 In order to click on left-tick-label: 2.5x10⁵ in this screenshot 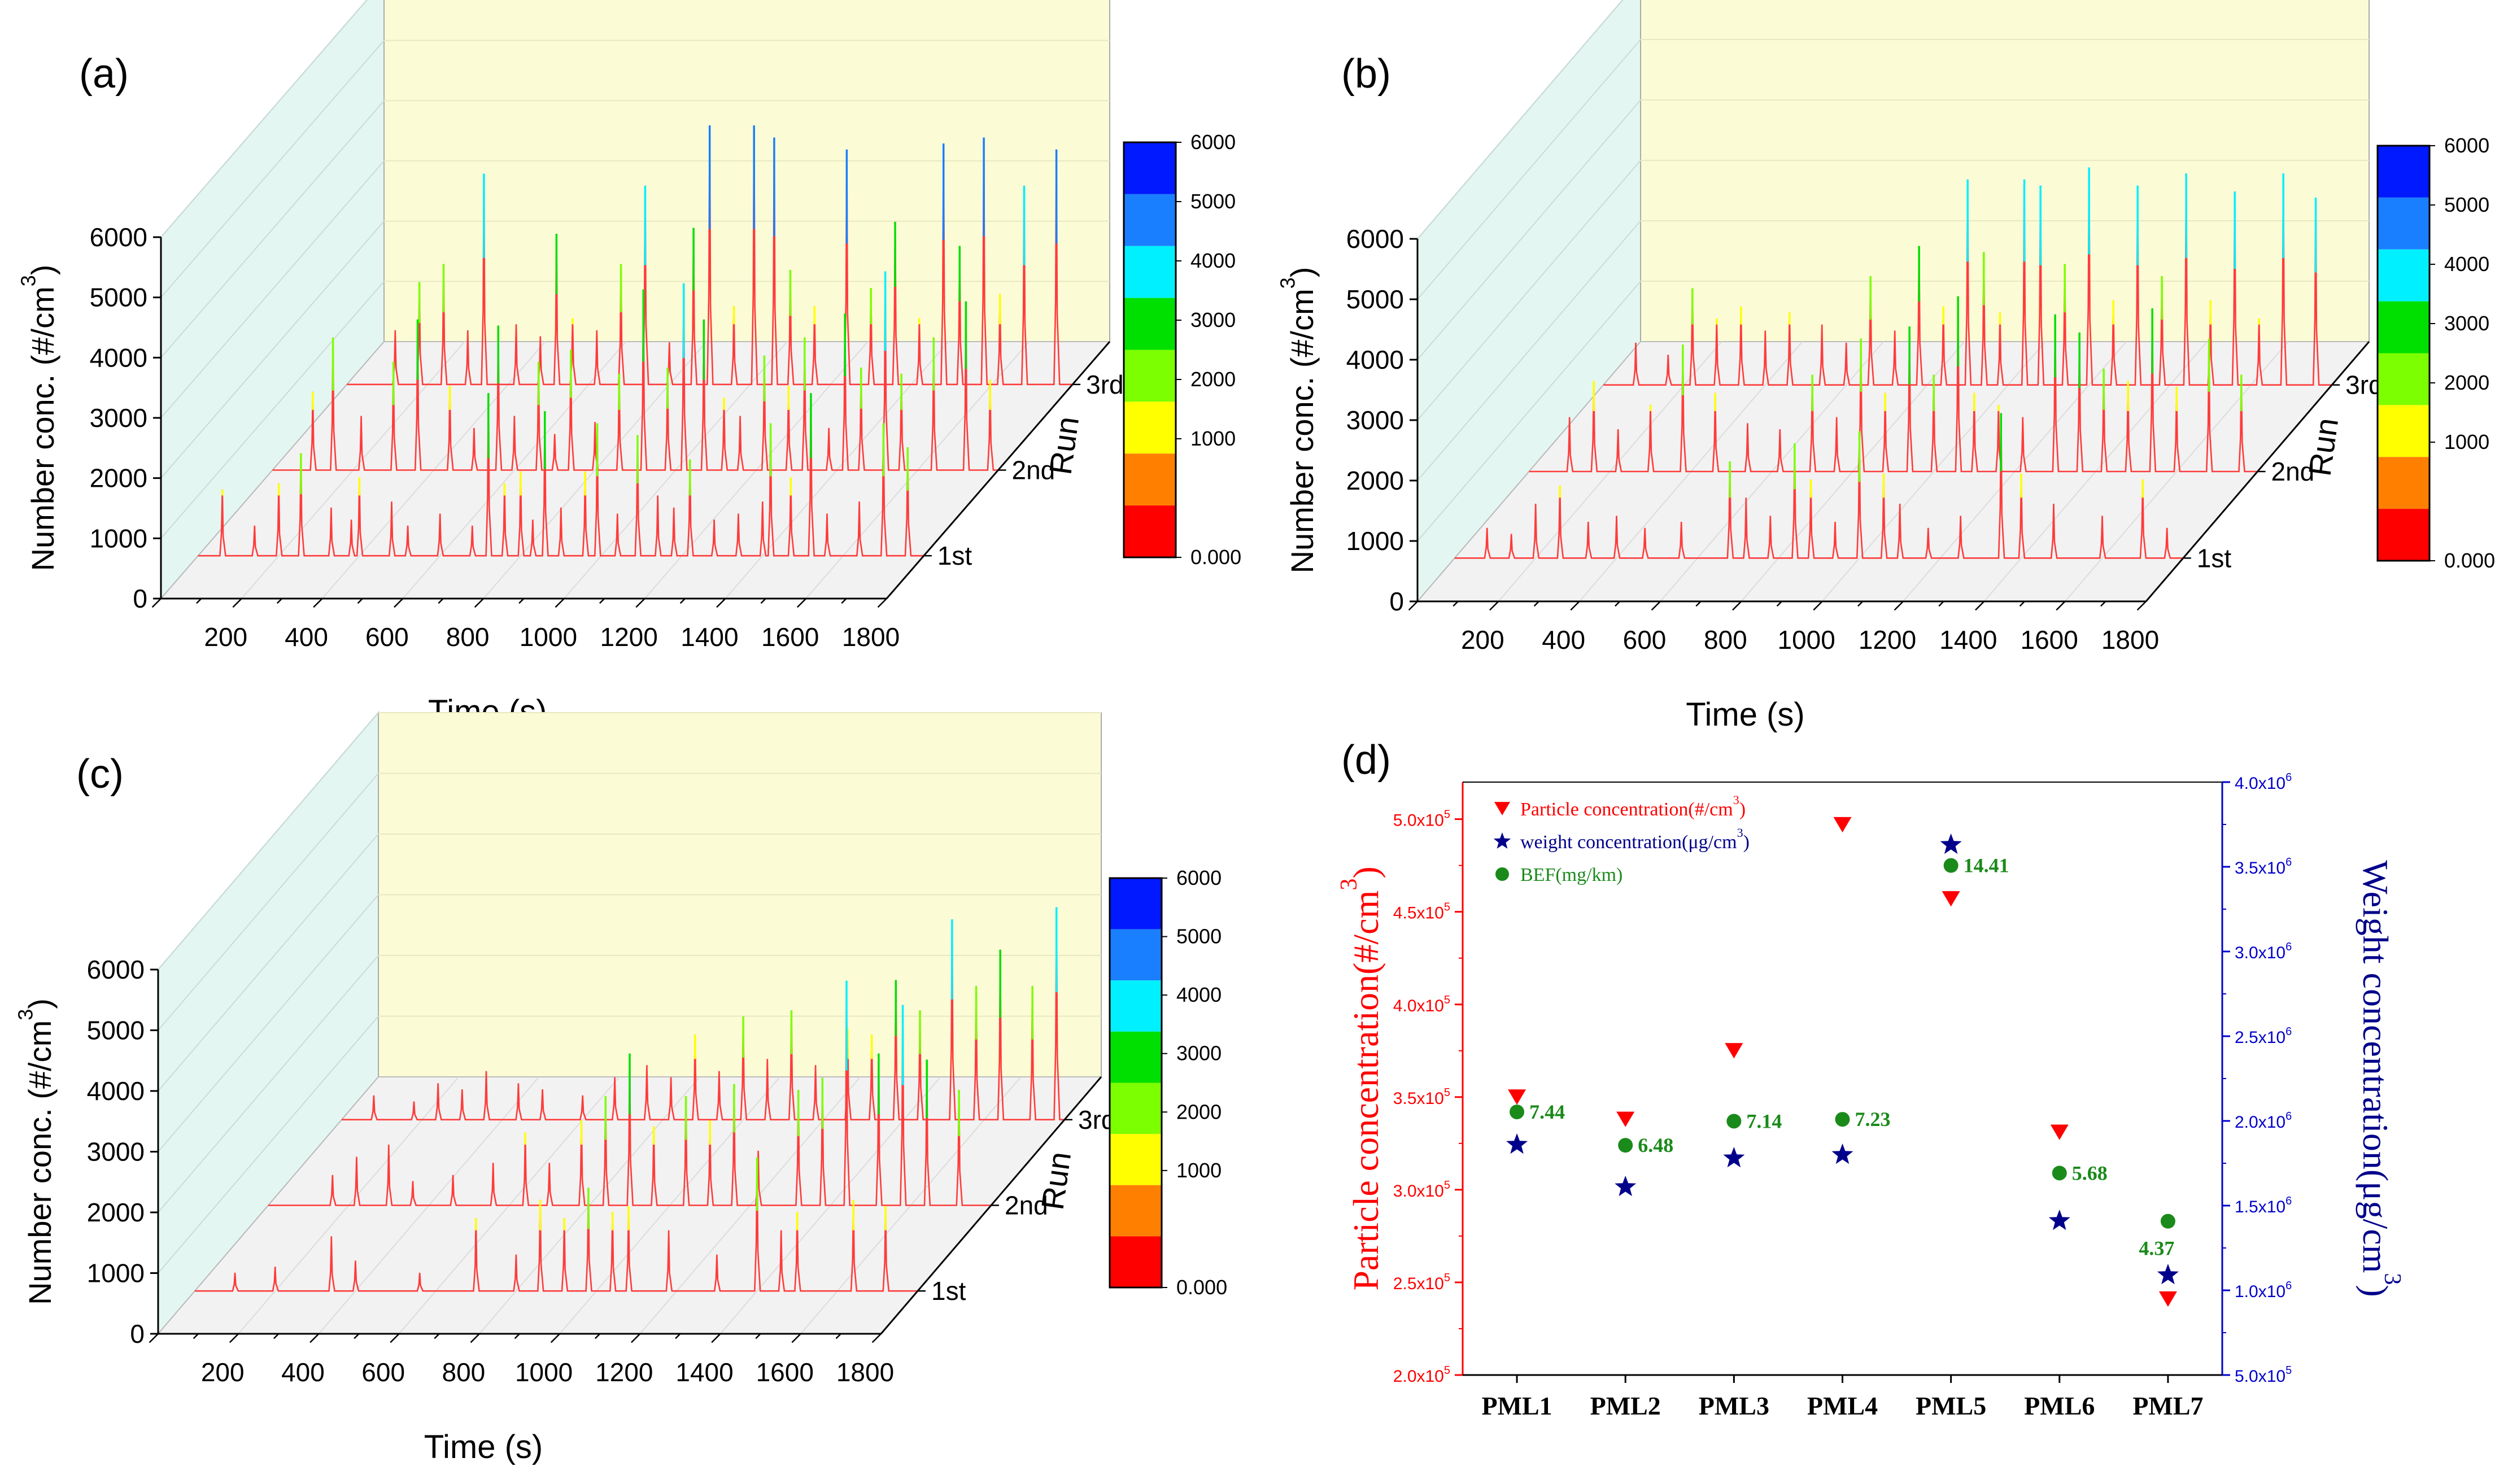, I will do `click(1421, 1282)`.